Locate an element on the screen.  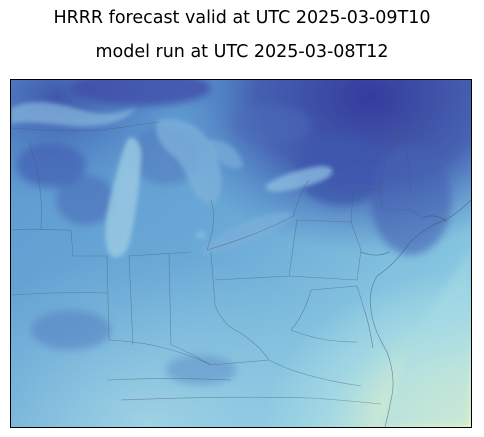
figure-title-line-2: model run at UTC 2025-03-08T12 is located at coordinates (242, 52).